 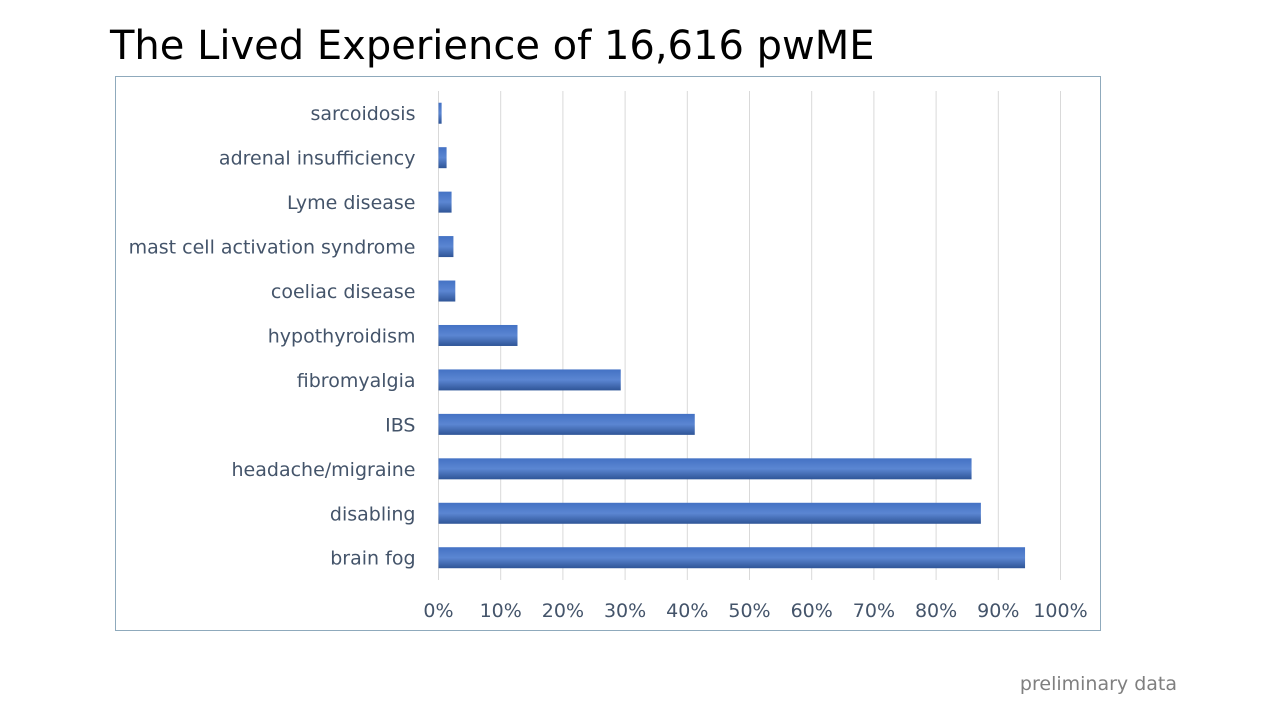 I want to click on slide-title: The Lived Experience of 16,616 pwME, so click(x=492, y=46).